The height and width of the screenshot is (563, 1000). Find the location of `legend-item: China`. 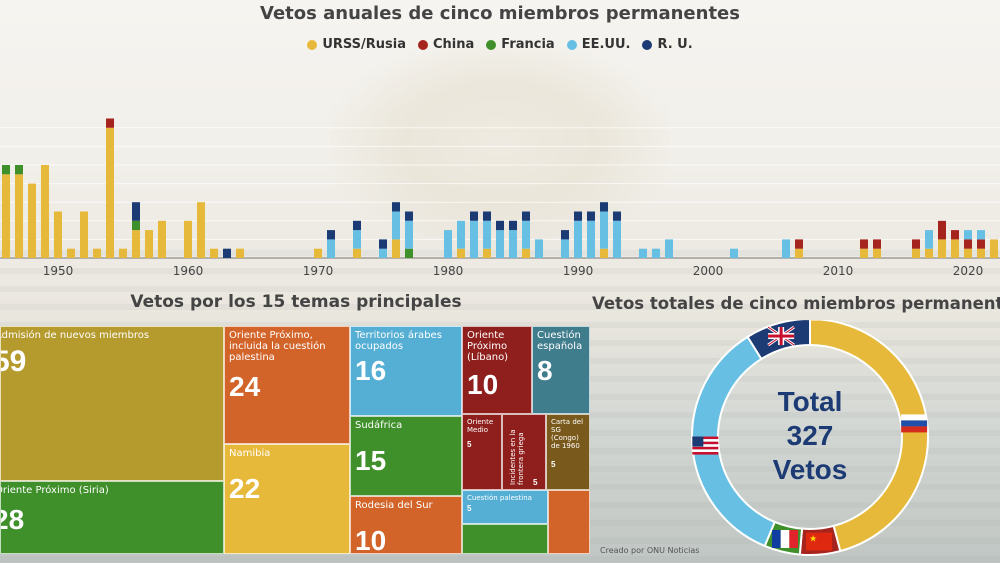

legend-item: China is located at coordinates (446, 44).